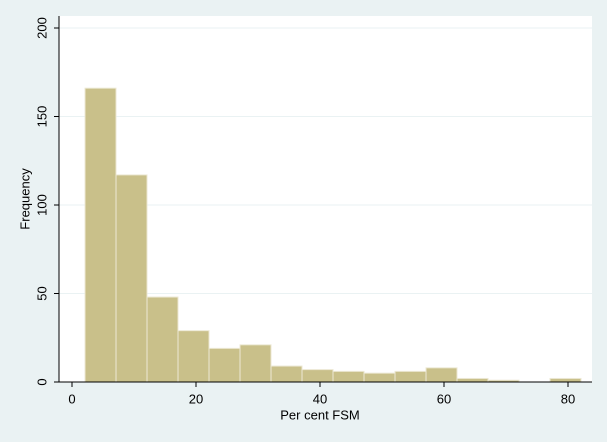 The height and width of the screenshot is (442, 607). Describe the element at coordinates (41, 28) in the screenshot. I see `y-tick-label: 200` at that location.